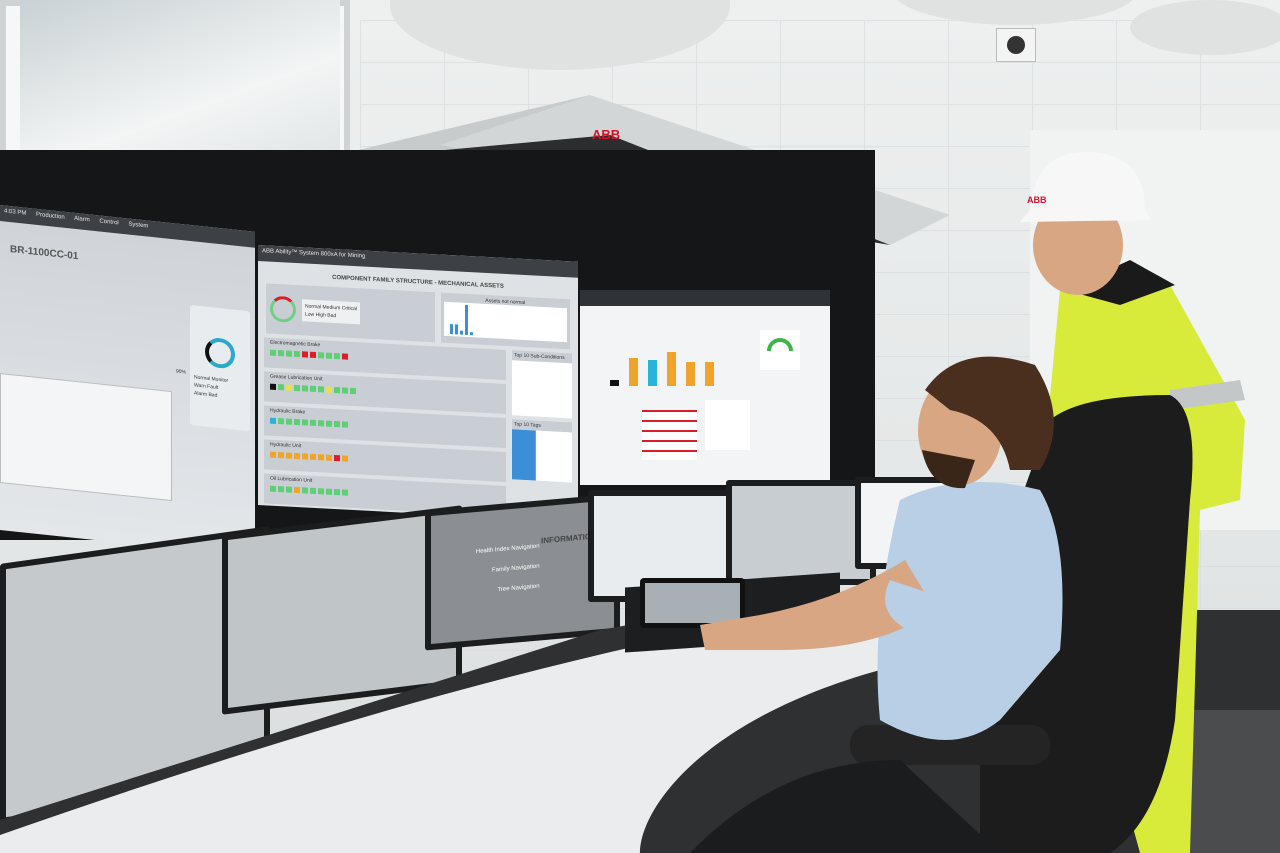 This screenshot has height=853, width=1280. What do you see at coordinates (668, 546) in the screenshot?
I see `monitor-trends` at bounding box center [668, 546].